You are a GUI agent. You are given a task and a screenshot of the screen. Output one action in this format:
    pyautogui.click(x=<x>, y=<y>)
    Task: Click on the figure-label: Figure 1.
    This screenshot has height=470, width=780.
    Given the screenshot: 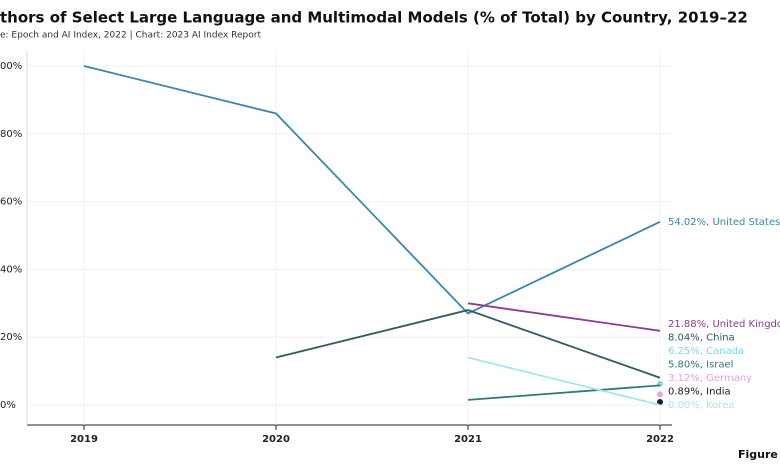 What is the action you would take?
    pyautogui.click(x=759, y=454)
    